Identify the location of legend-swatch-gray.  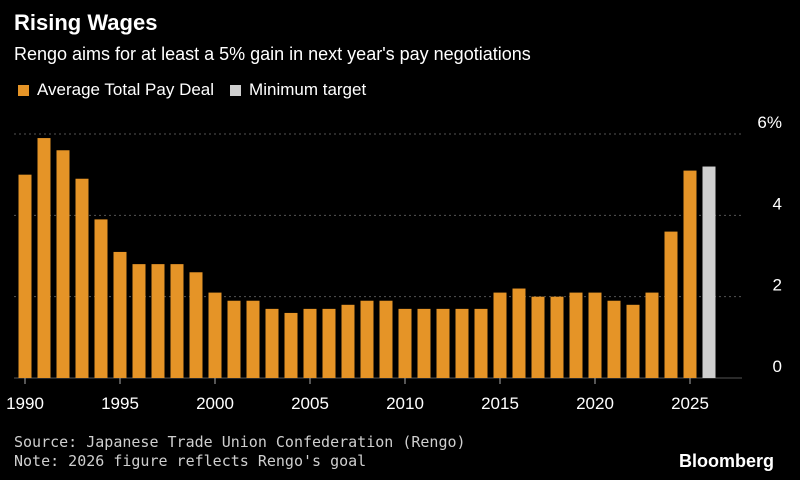
(236, 90).